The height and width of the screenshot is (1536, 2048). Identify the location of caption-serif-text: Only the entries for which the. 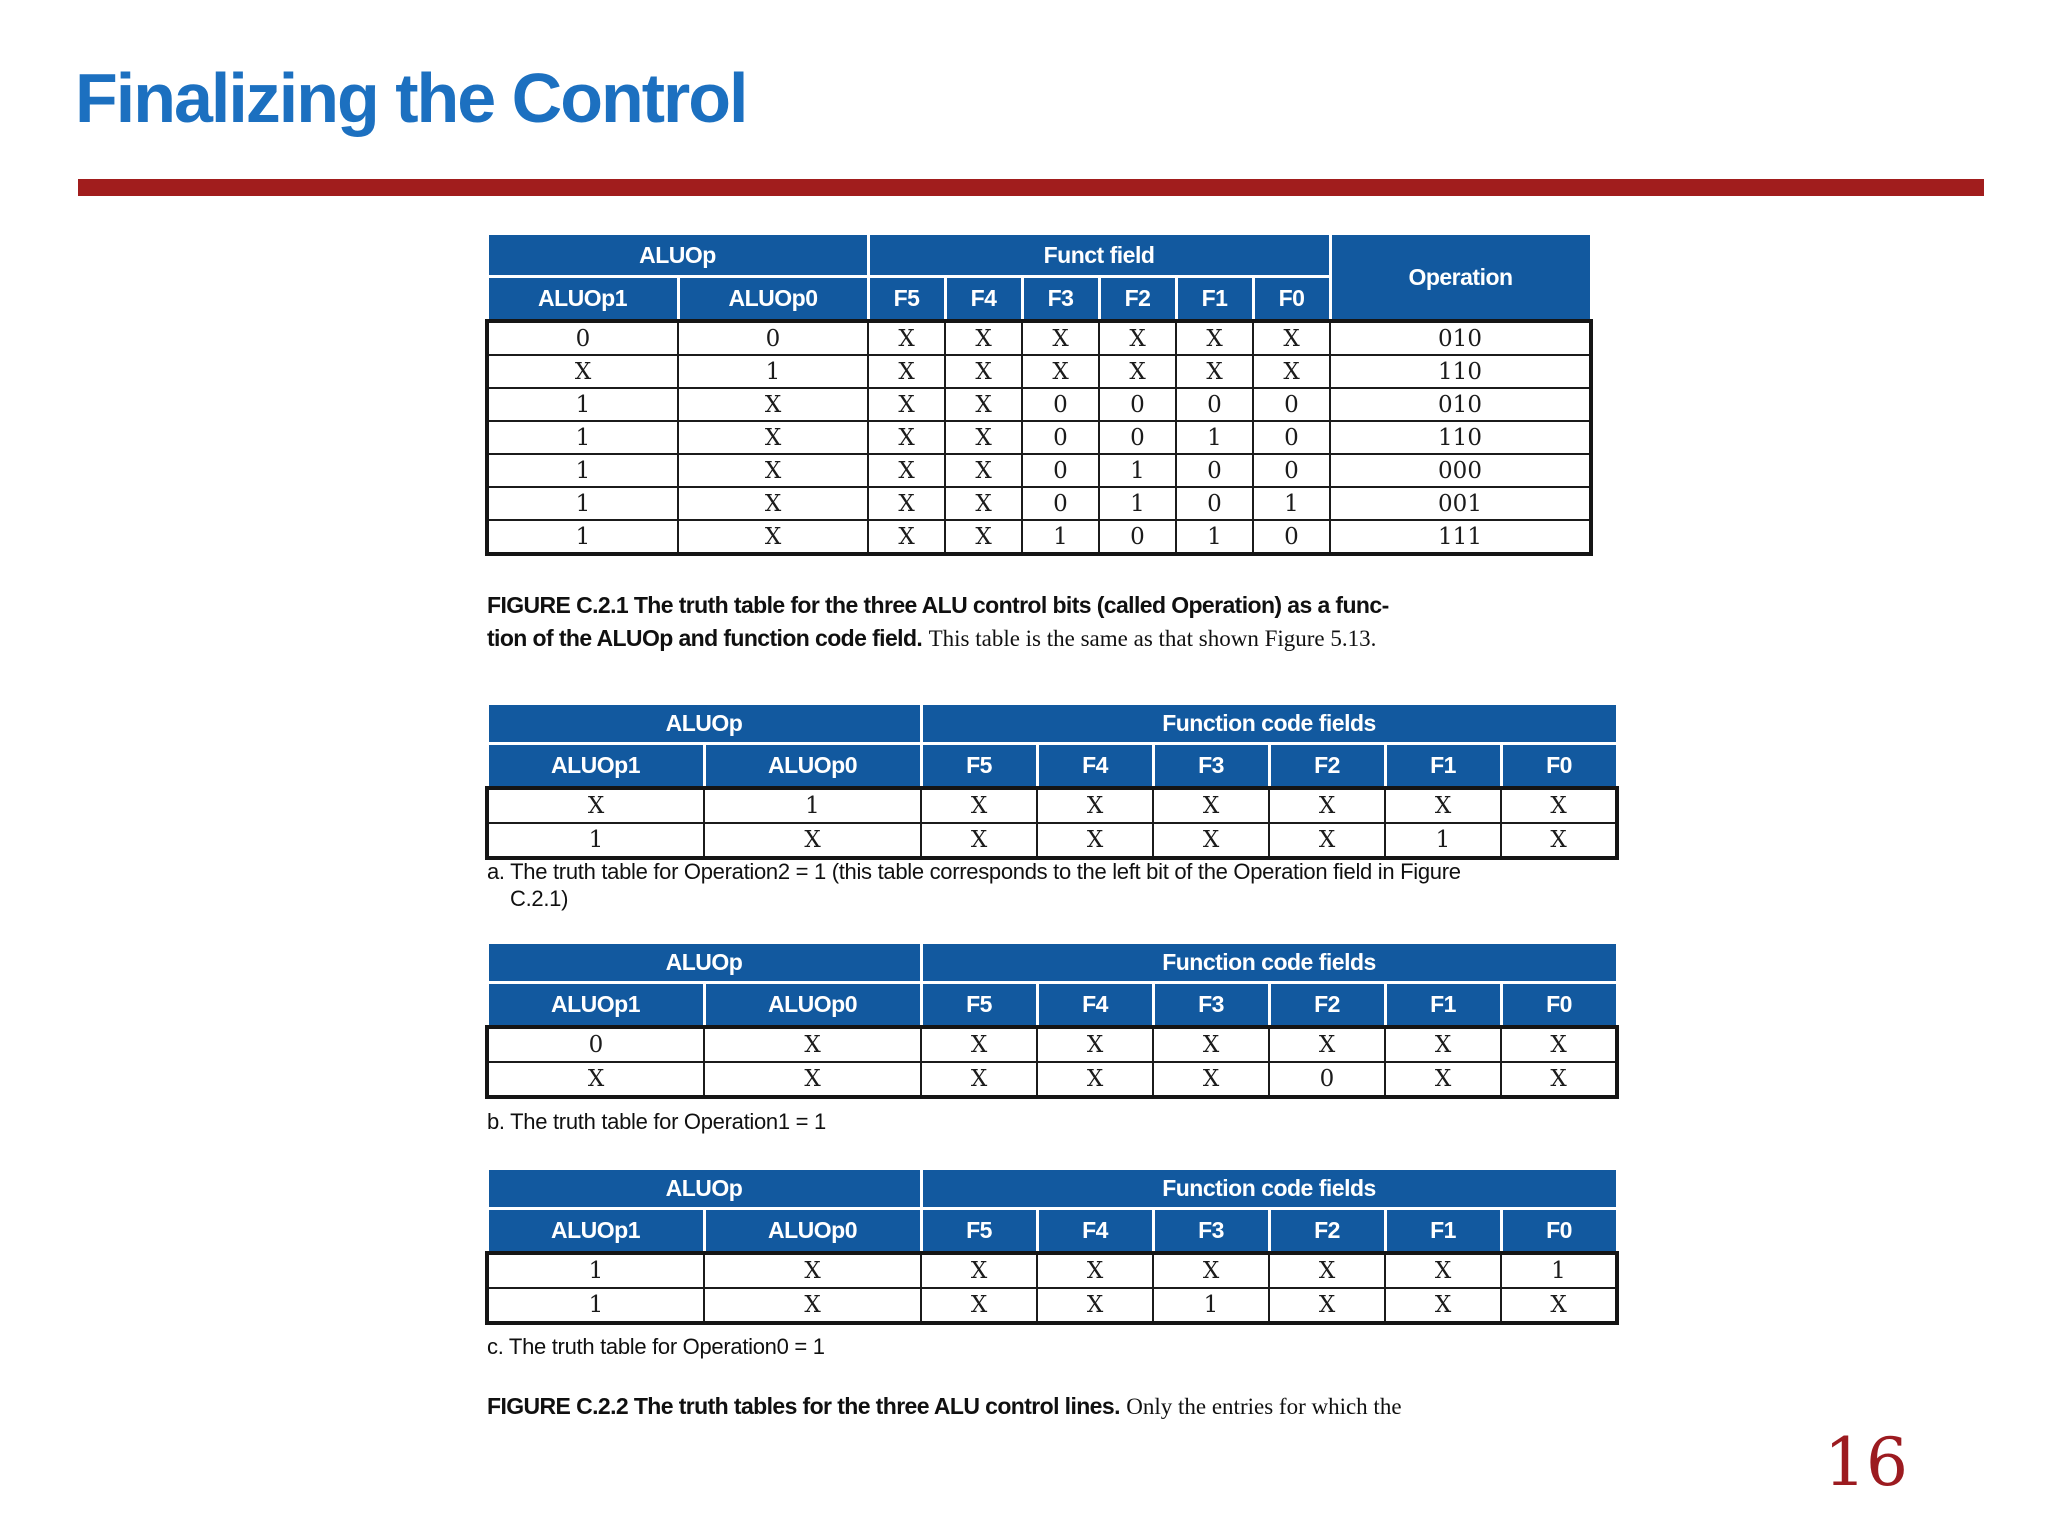
(1264, 1406).